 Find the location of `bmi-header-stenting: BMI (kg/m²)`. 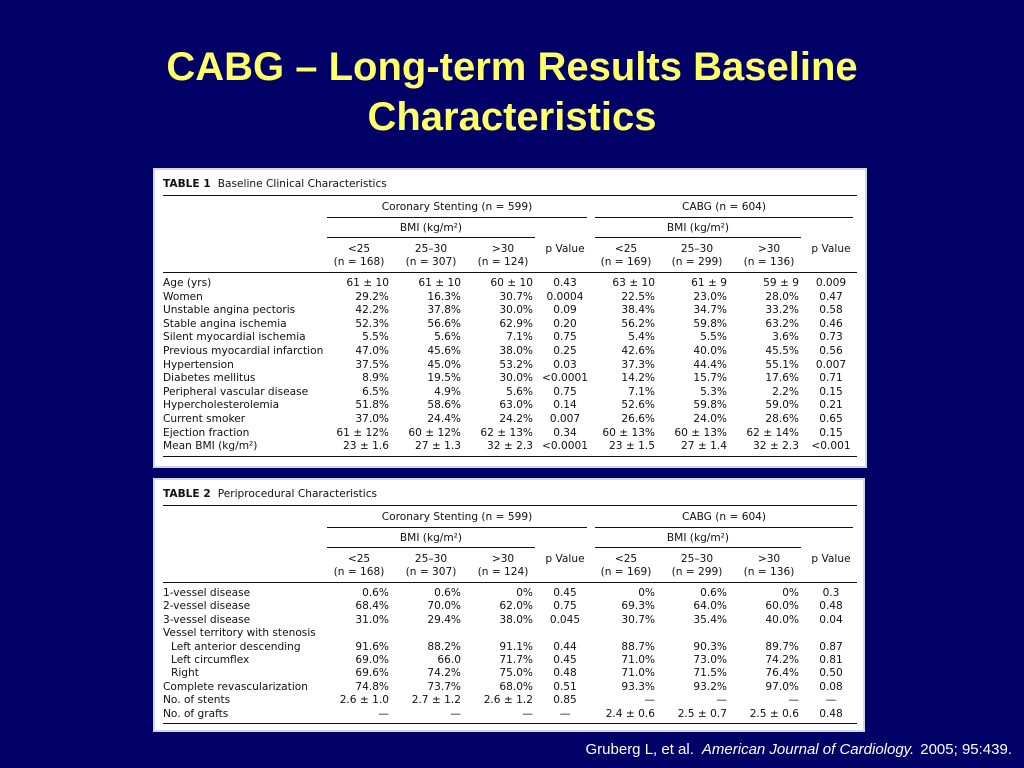

bmi-header-stenting: BMI (kg/m²) is located at coordinates (431, 538).